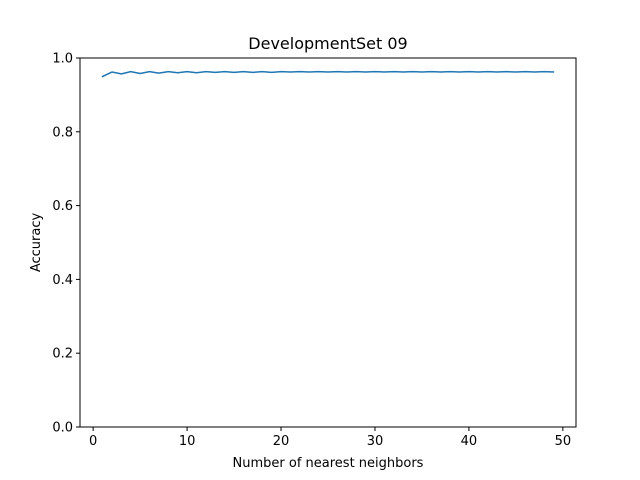 The height and width of the screenshot is (480, 640). I want to click on x-tick-label: 40, so click(469, 441).